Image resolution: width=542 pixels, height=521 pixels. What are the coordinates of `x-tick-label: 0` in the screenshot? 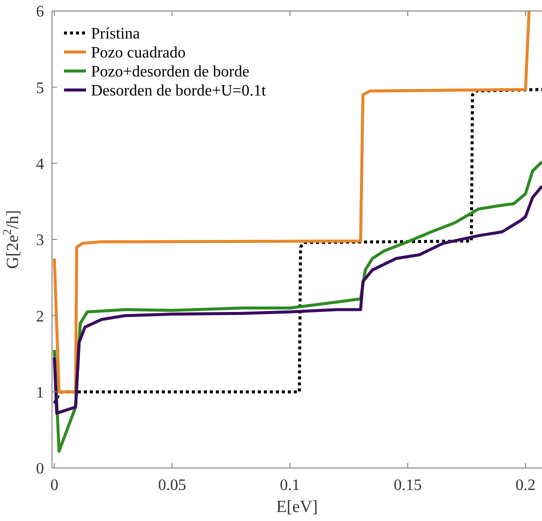 It's located at (54, 485).